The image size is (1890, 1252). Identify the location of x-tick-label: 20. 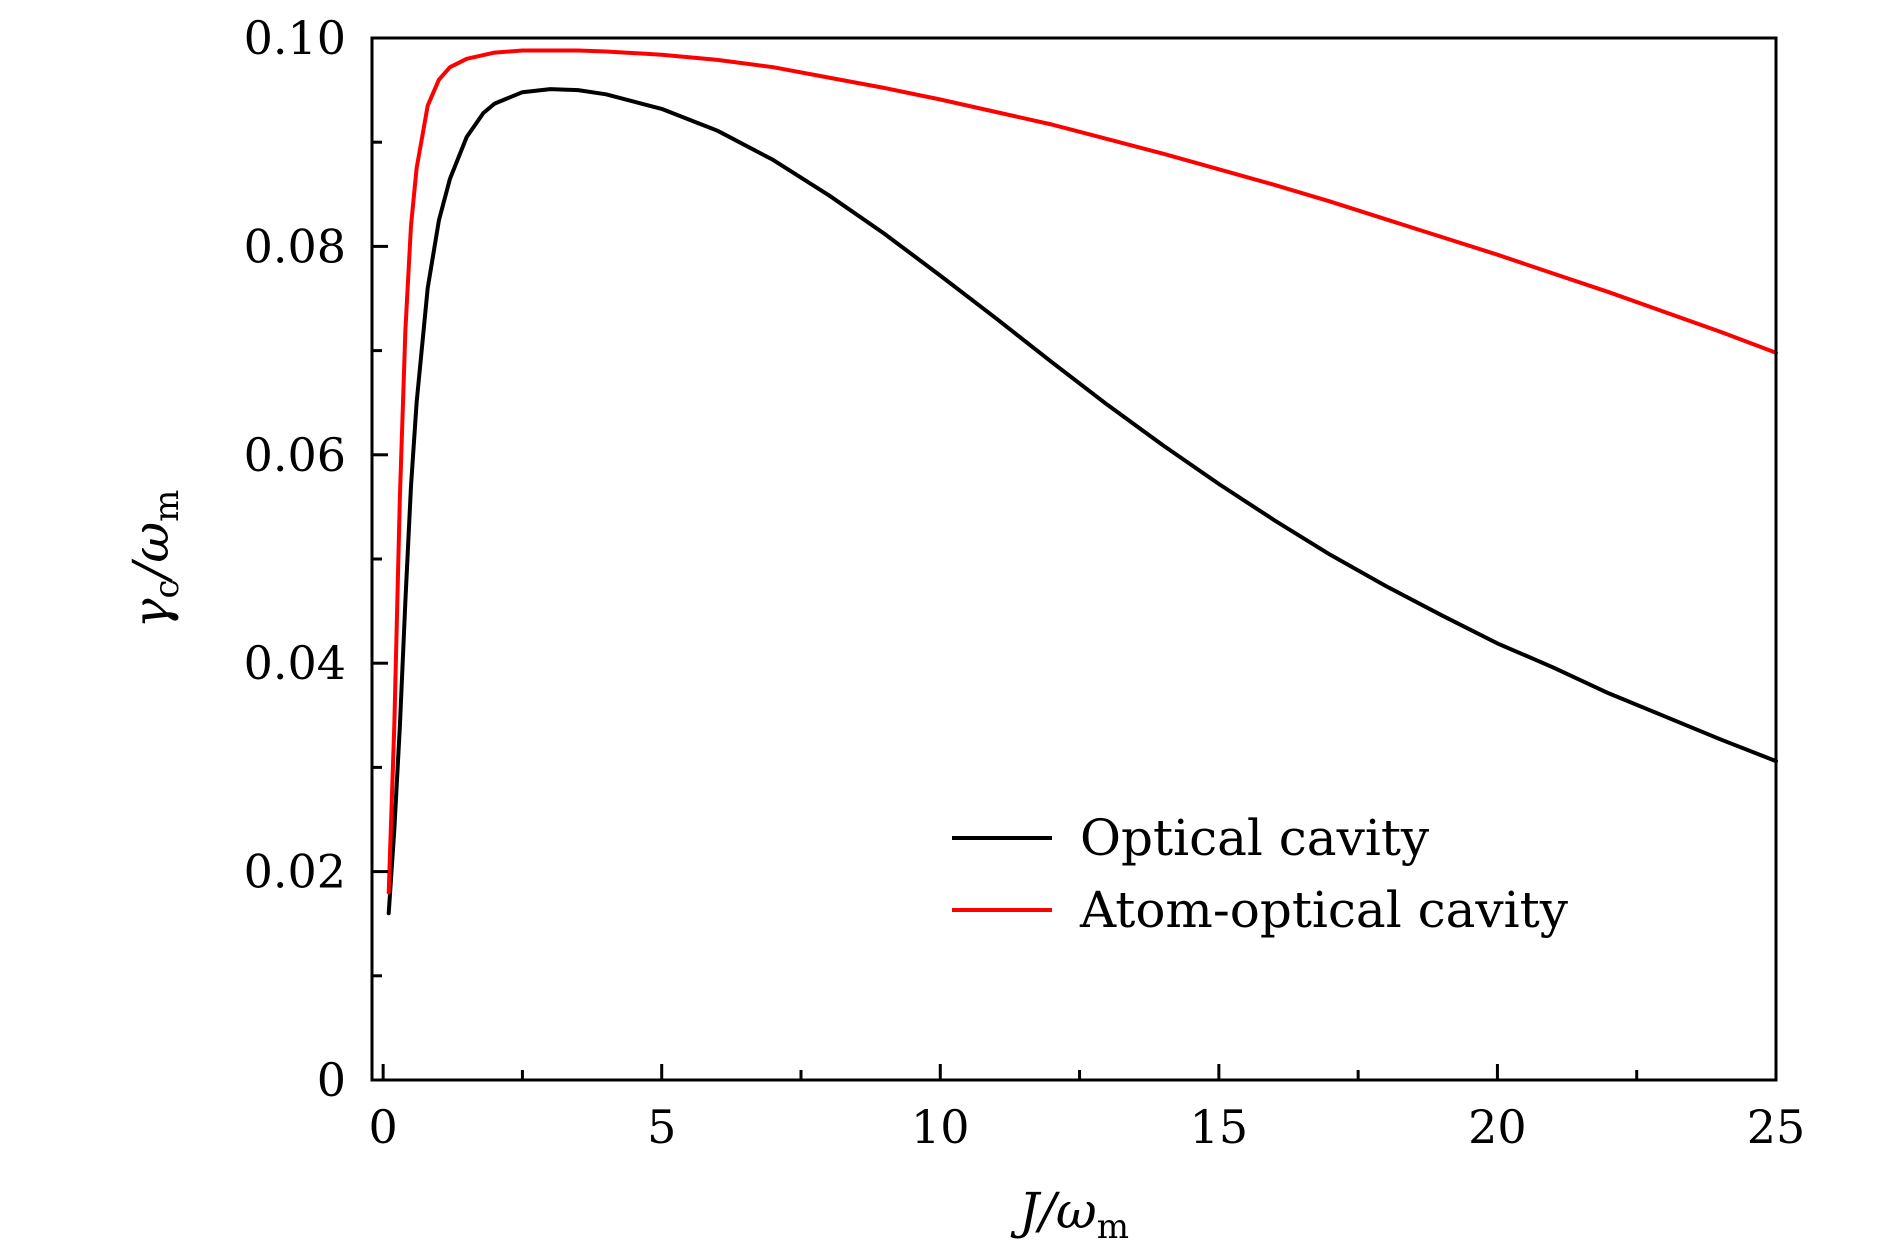
(1497, 1127).